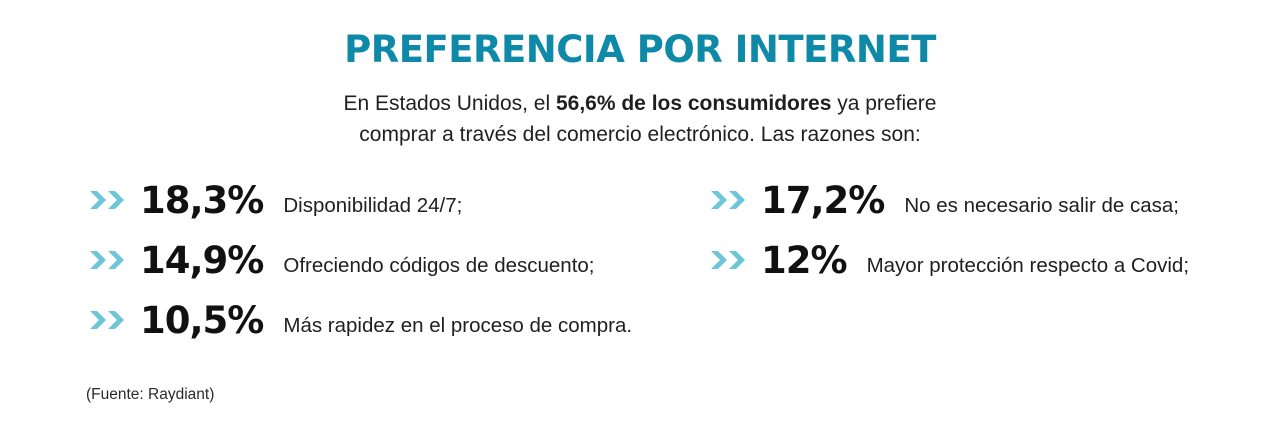 The height and width of the screenshot is (433, 1280). I want to click on intro-line-1-start: En Estados Unidos, el, so click(449, 103).